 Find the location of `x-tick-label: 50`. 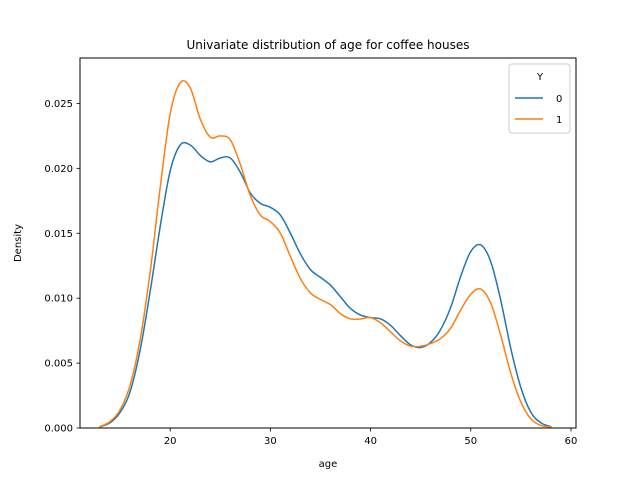

x-tick-label: 50 is located at coordinates (470, 441).